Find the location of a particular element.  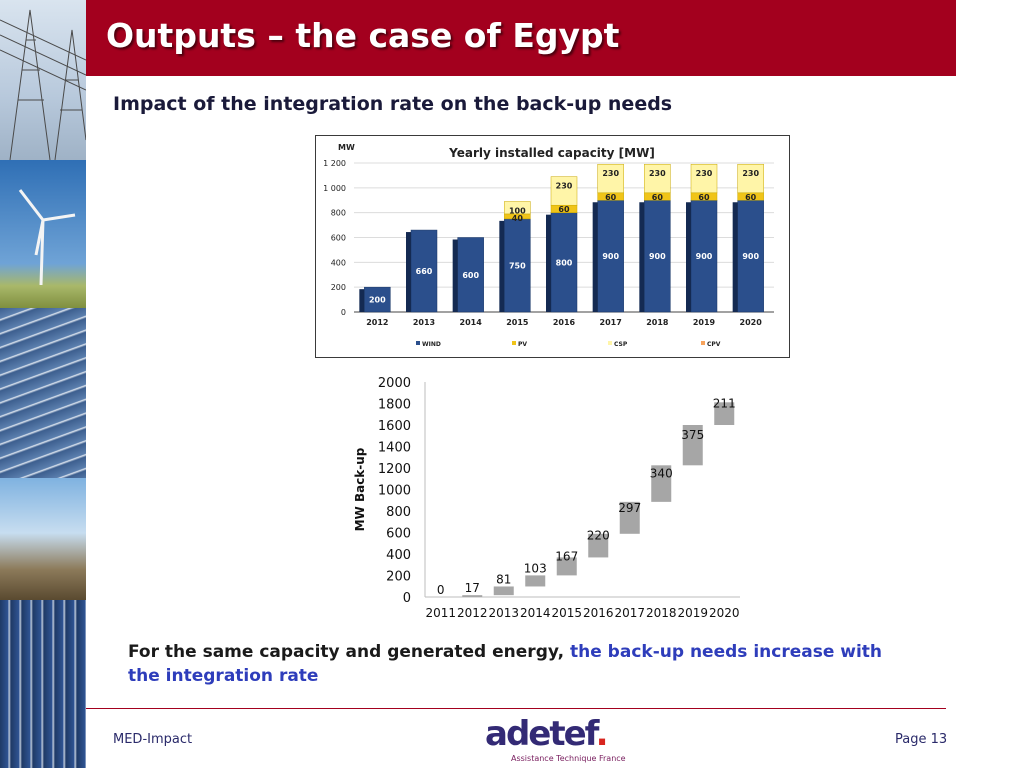

wind-turbine-svg is located at coordinates (47, 237).